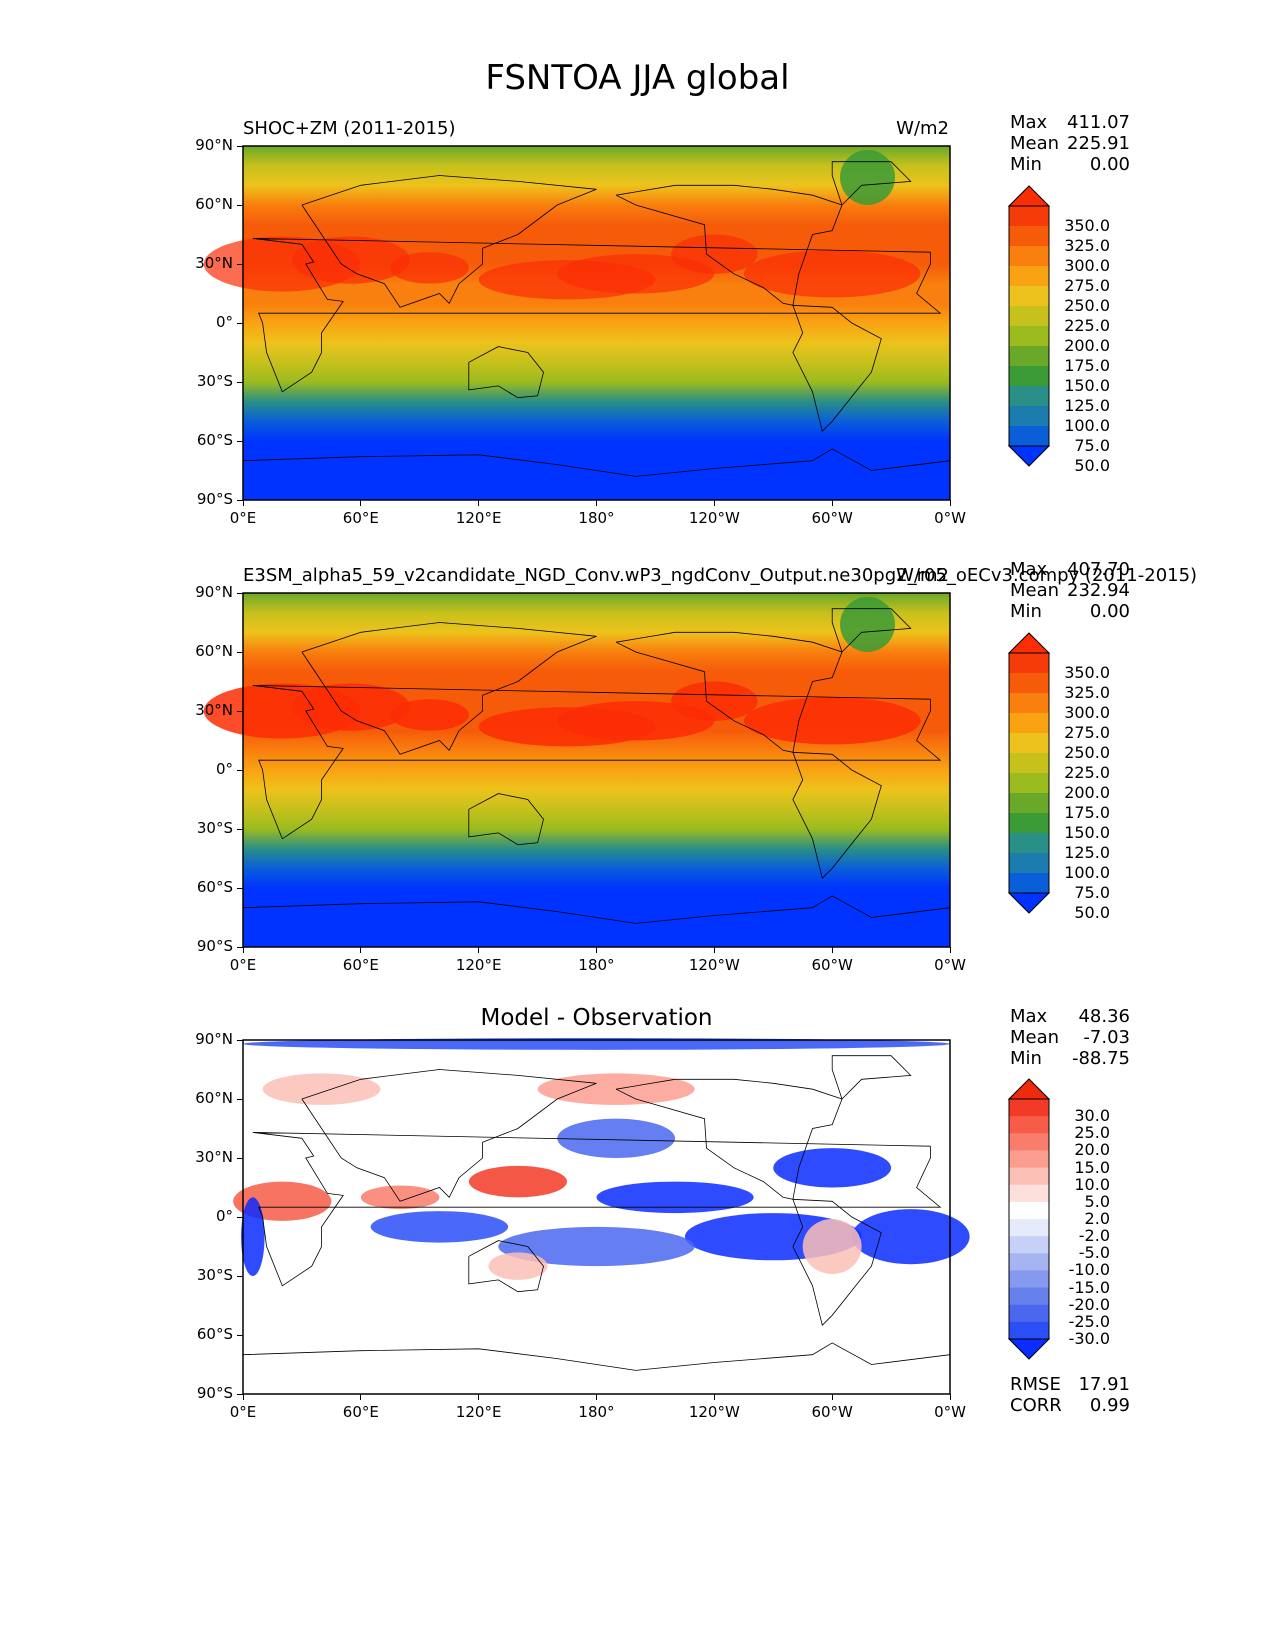  Describe the element at coordinates (1087, 692) in the screenshot. I see `colorbar-label: 325.0` at that location.